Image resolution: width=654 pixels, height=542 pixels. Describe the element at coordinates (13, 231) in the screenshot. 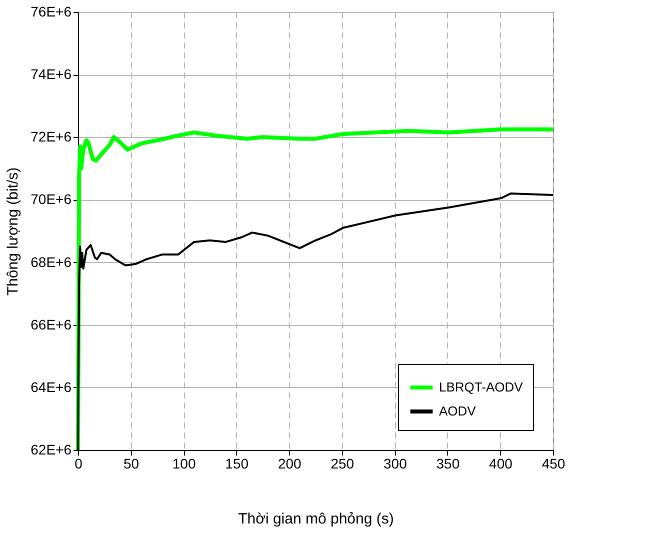

I see `y-axis-title: Thông lượng (bit/s)` at that location.